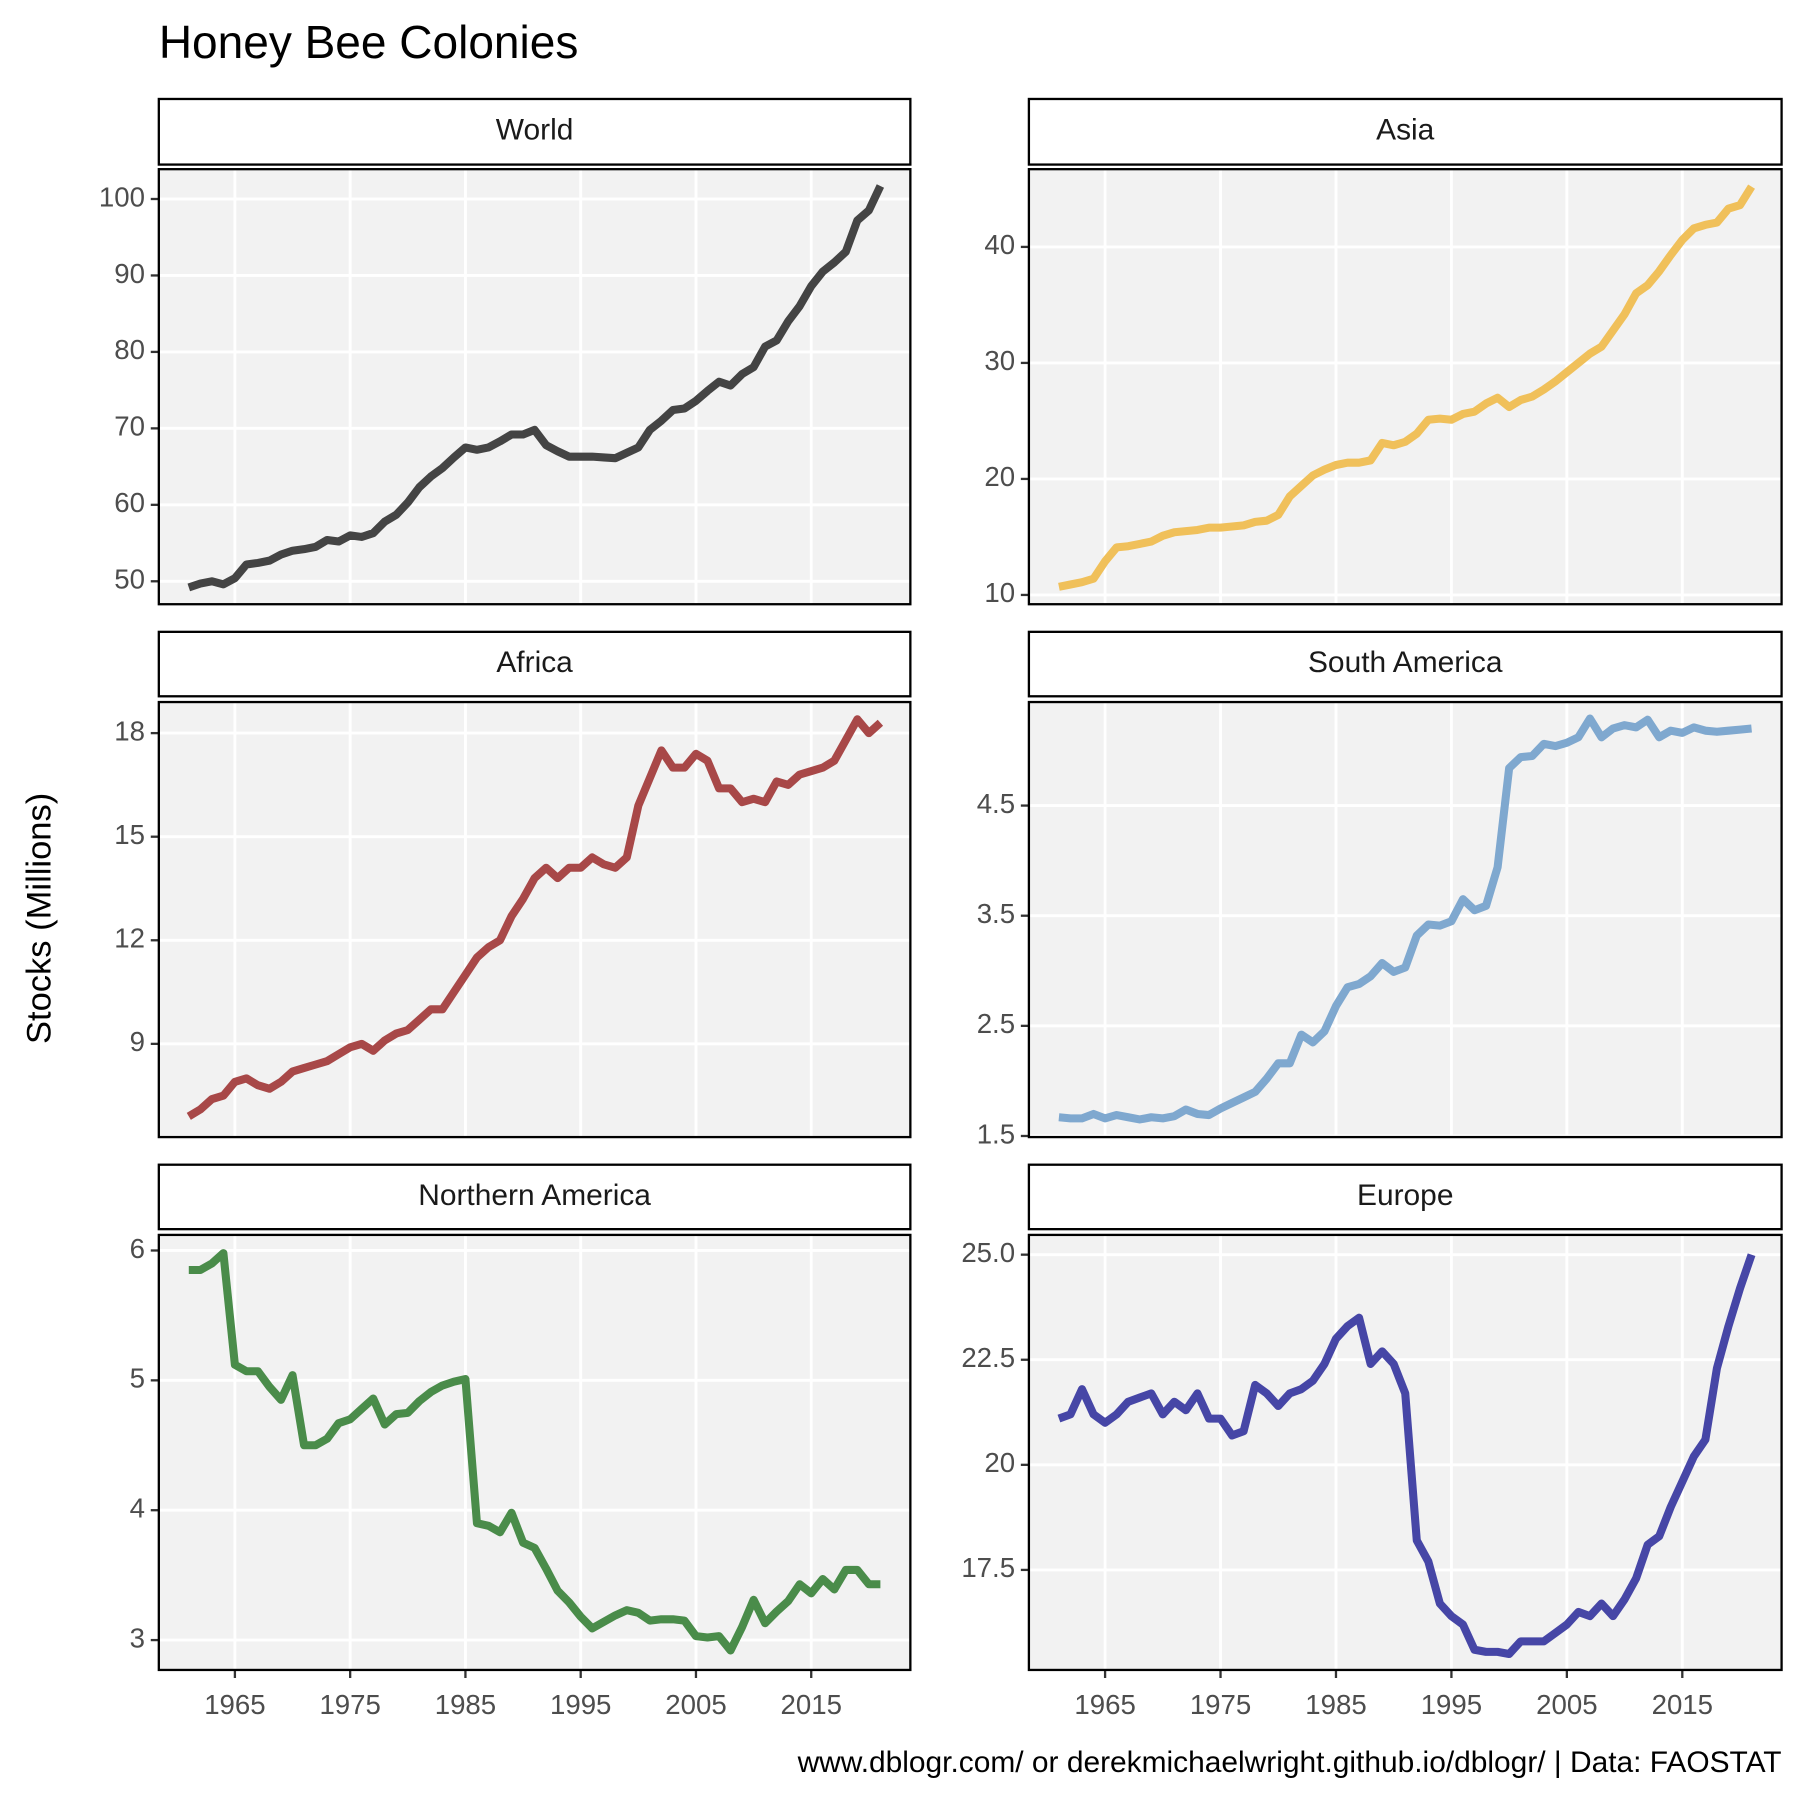 Image resolution: width=1800 pixels, height=1800 pixels. I want to click on y-tick-label: 60, so click(129, 502).